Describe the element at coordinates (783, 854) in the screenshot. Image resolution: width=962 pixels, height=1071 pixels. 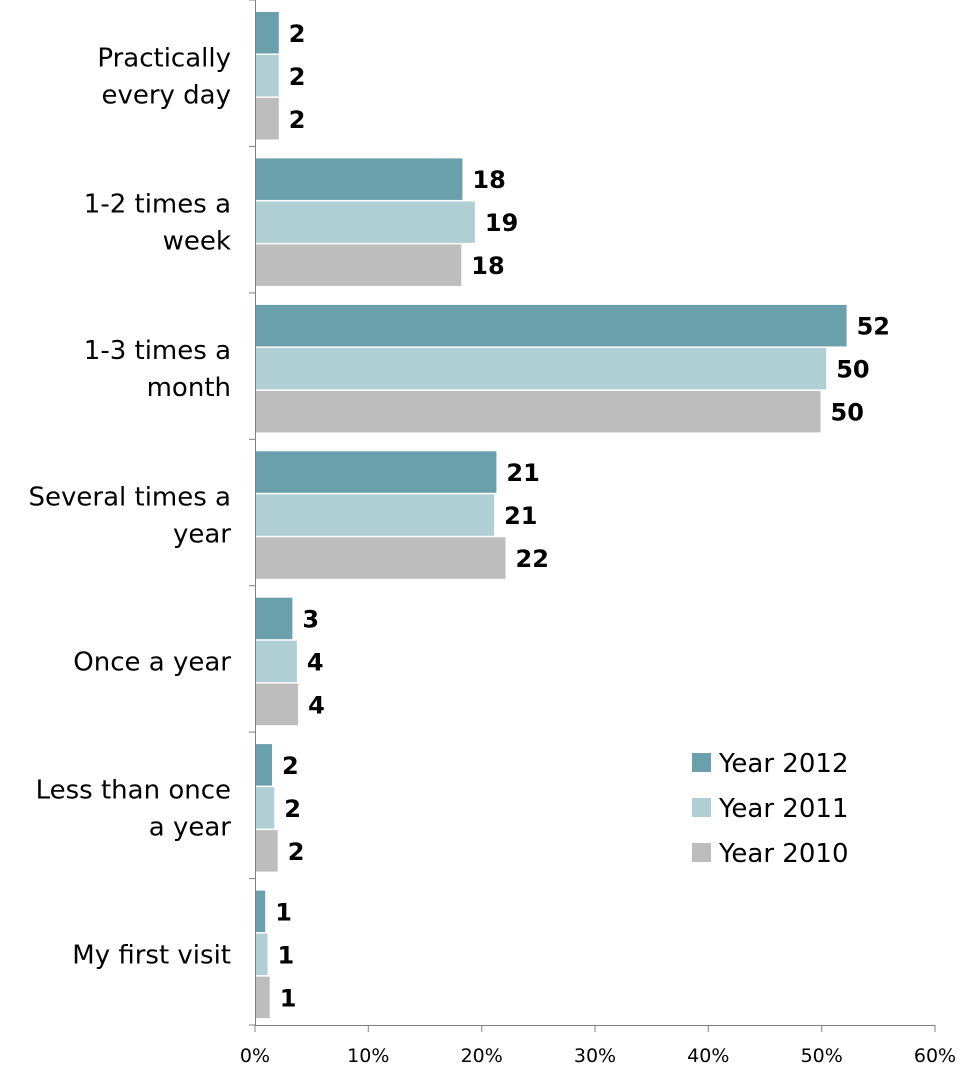
I see `legend-label: Year 2010` at that location.